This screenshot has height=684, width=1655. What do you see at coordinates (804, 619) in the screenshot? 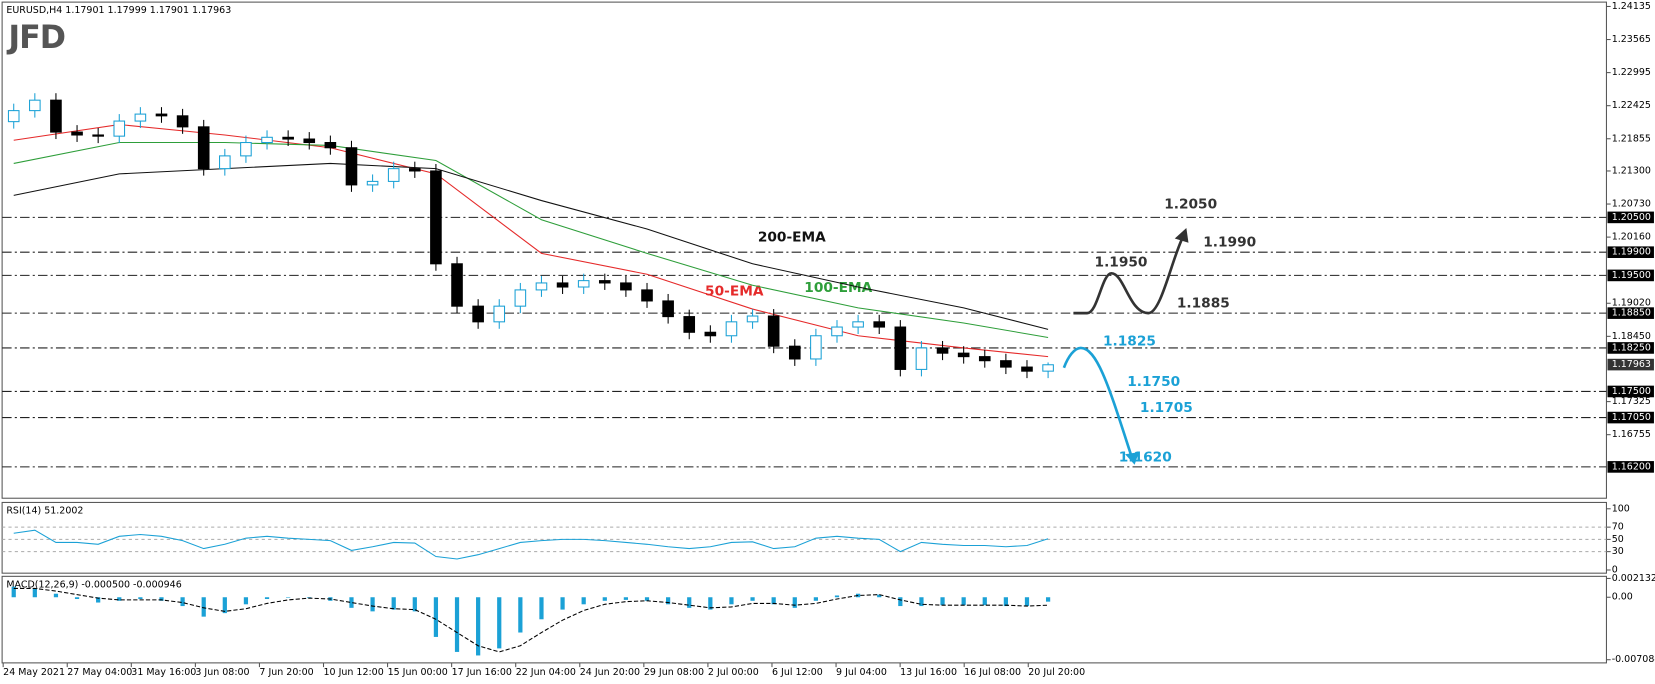
I see `macd-panel` at bounding box center [804, 619].